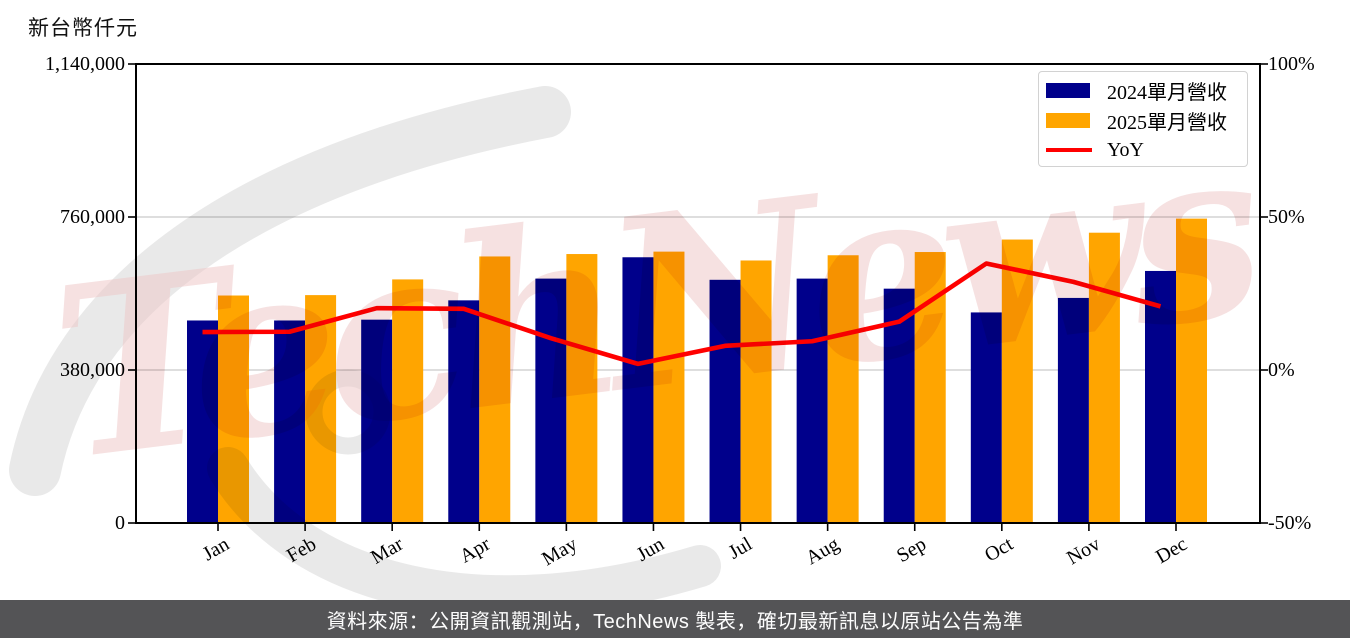 The height and width of the screenshot is (638, 1350). I want to click on y-right-tick-label: 50%, so click(1286, 217).